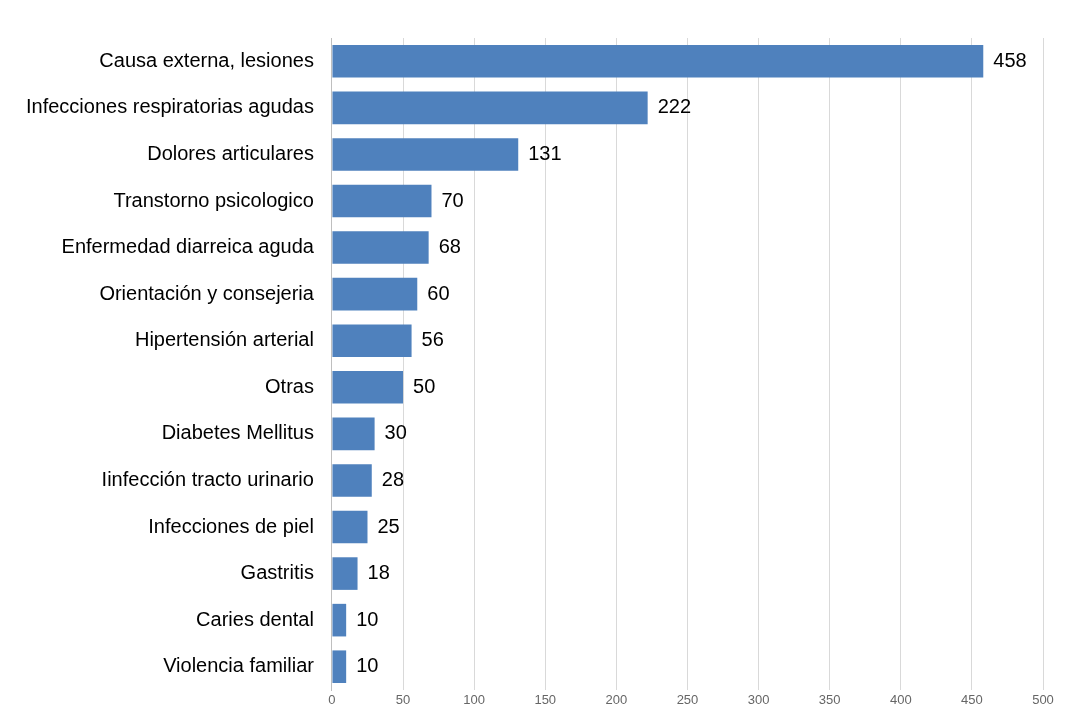 The height and width of the screenshot is (726, 1071). Describe the element at coordinates (424, 385) in the screenshot. I see `data-label: 50` at that location.